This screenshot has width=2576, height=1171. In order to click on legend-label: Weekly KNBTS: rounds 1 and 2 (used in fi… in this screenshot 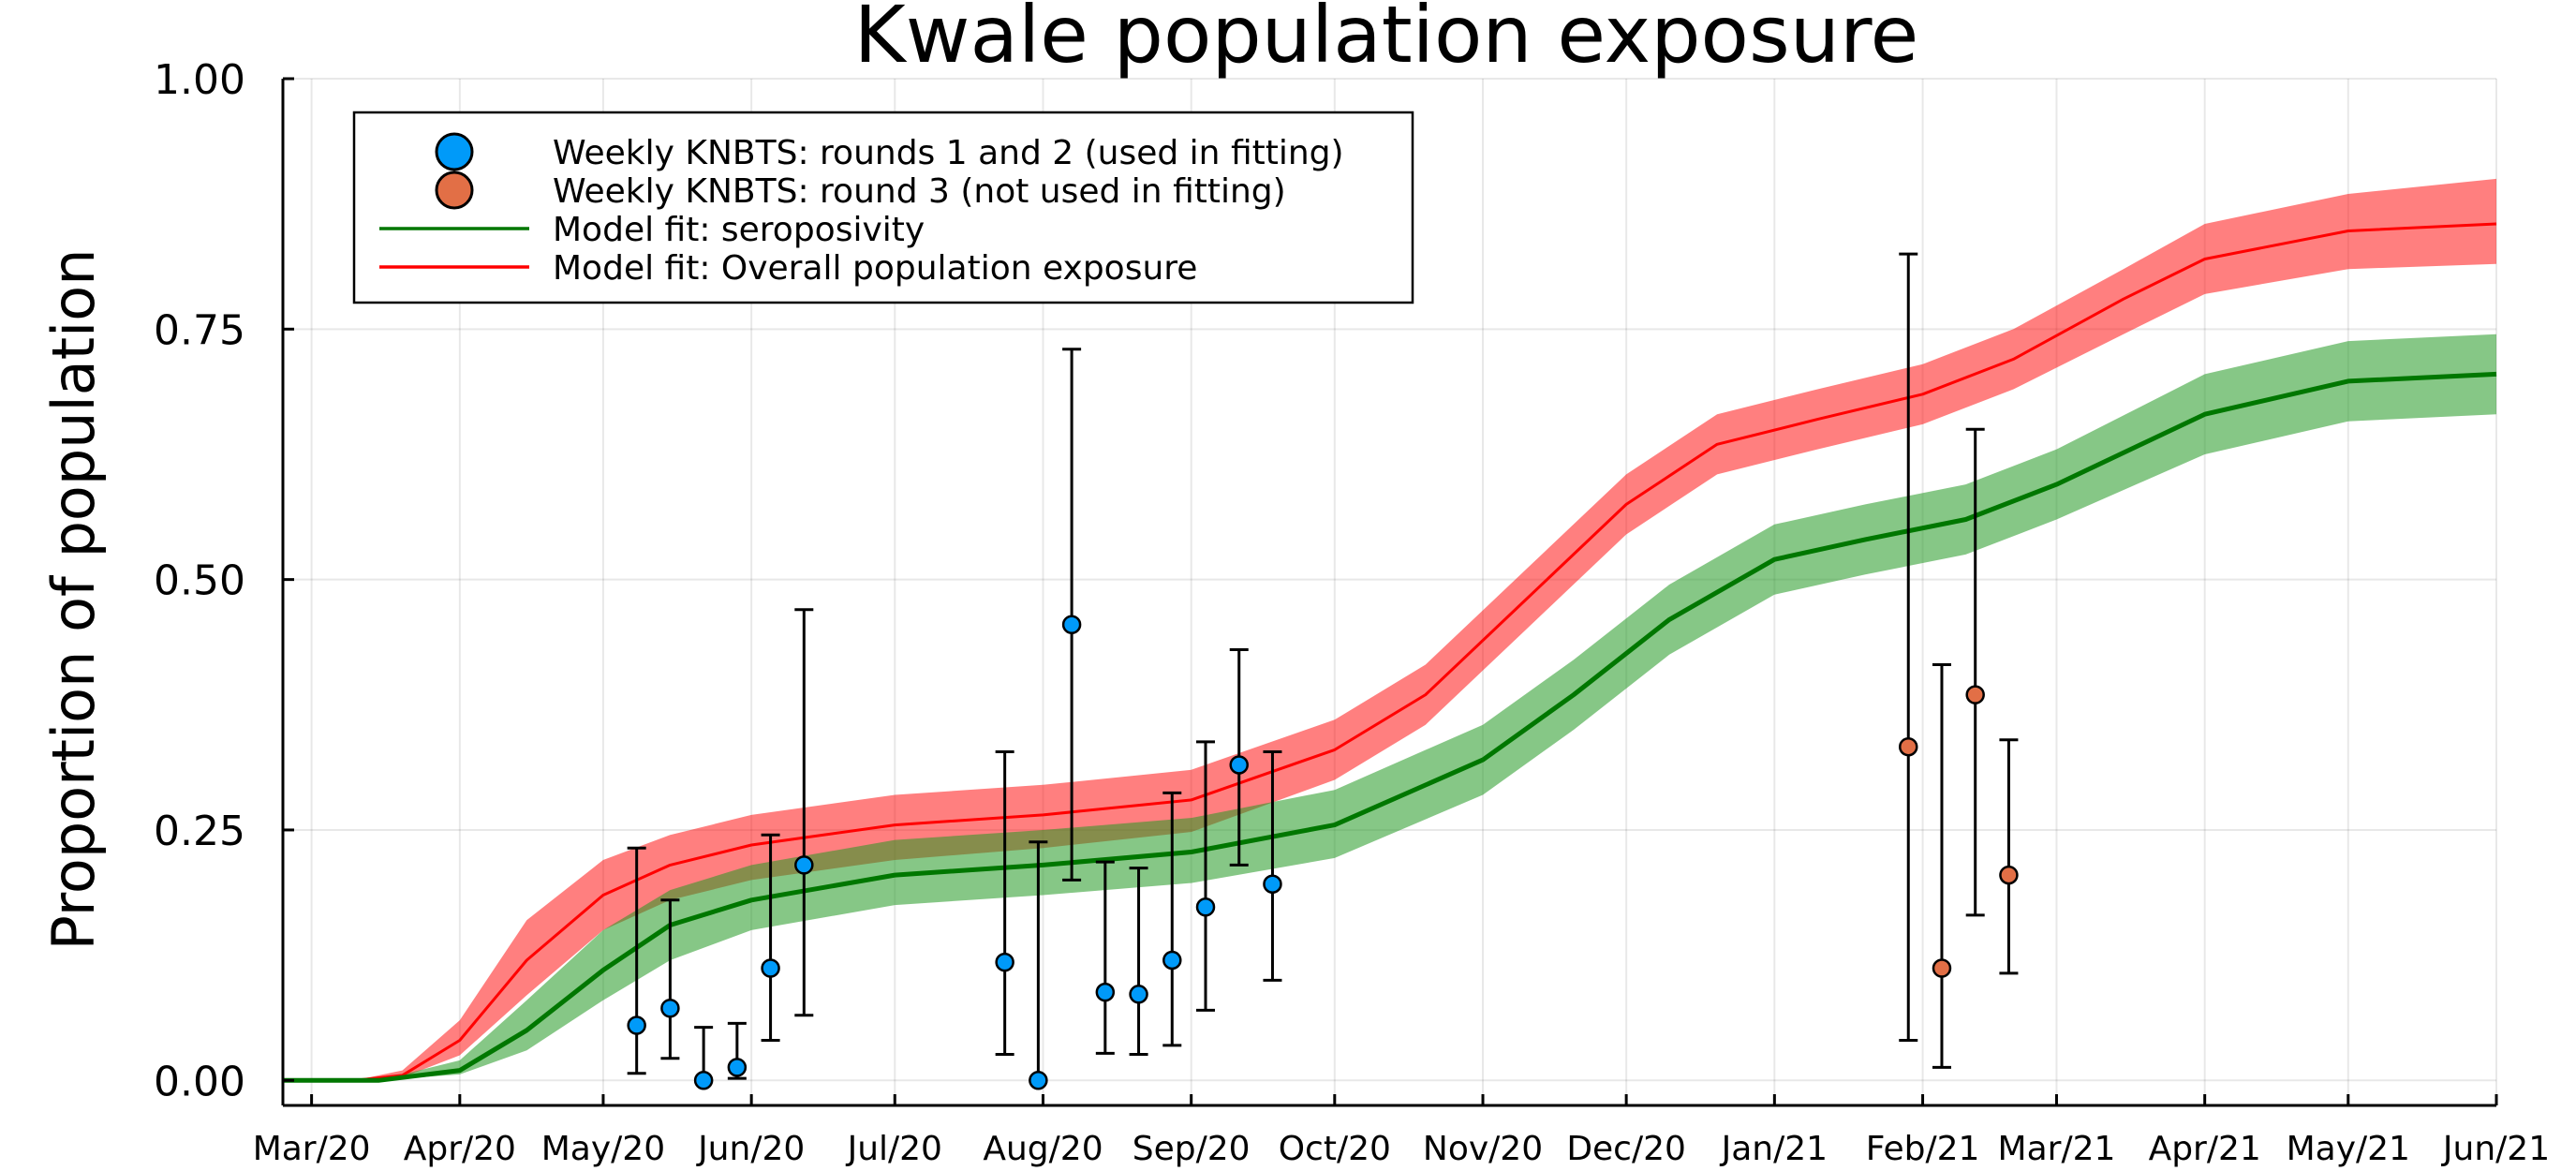, I will do `click(949, 153)`.